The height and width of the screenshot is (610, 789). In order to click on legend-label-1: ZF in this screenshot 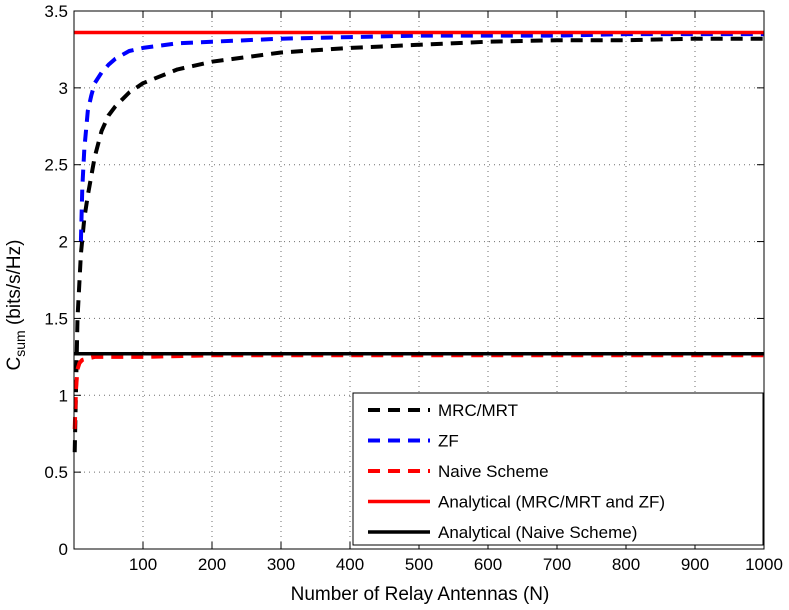, I will do `click(448, 441)`.